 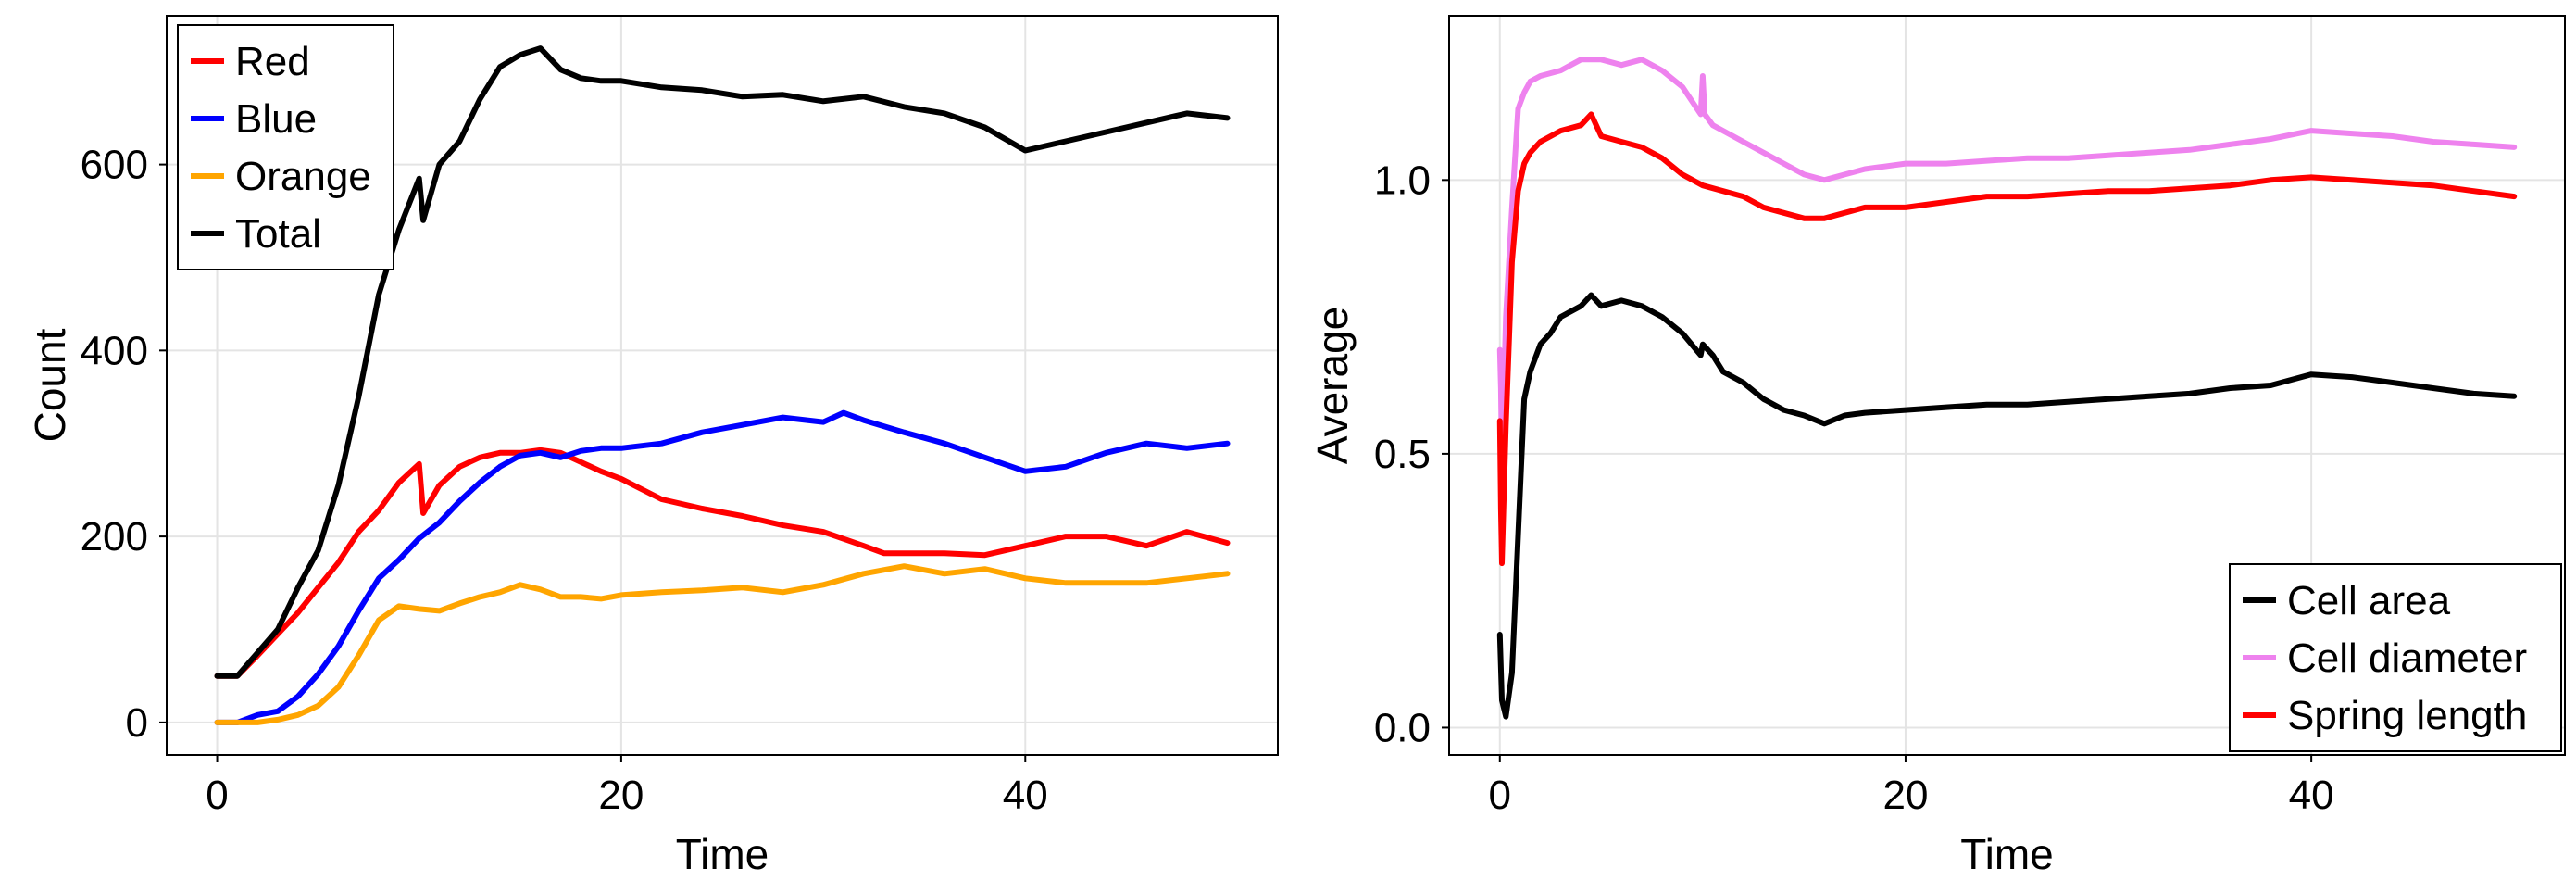 I want to click on average-legend-label-spring-length: Spring length, so click(x=2407, y=715).